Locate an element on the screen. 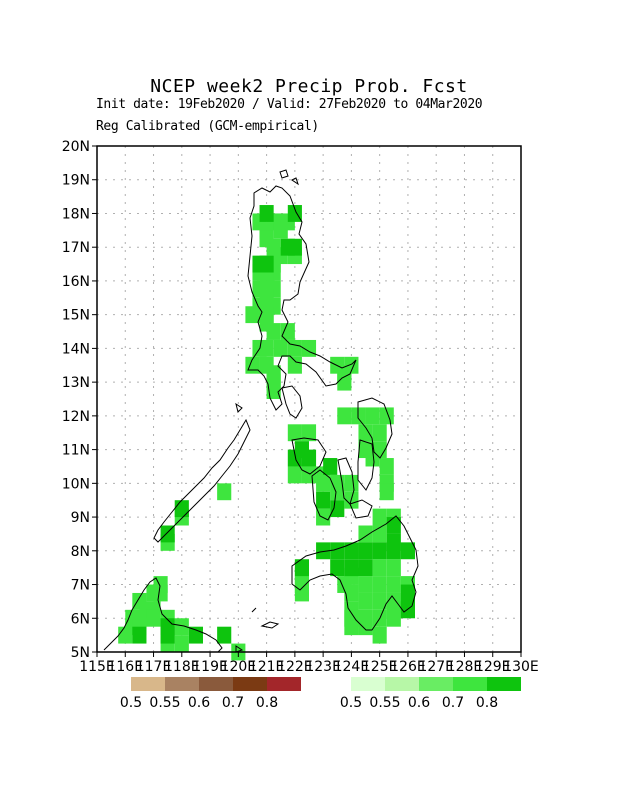  panay-coast is located at coordinates (309, 456).